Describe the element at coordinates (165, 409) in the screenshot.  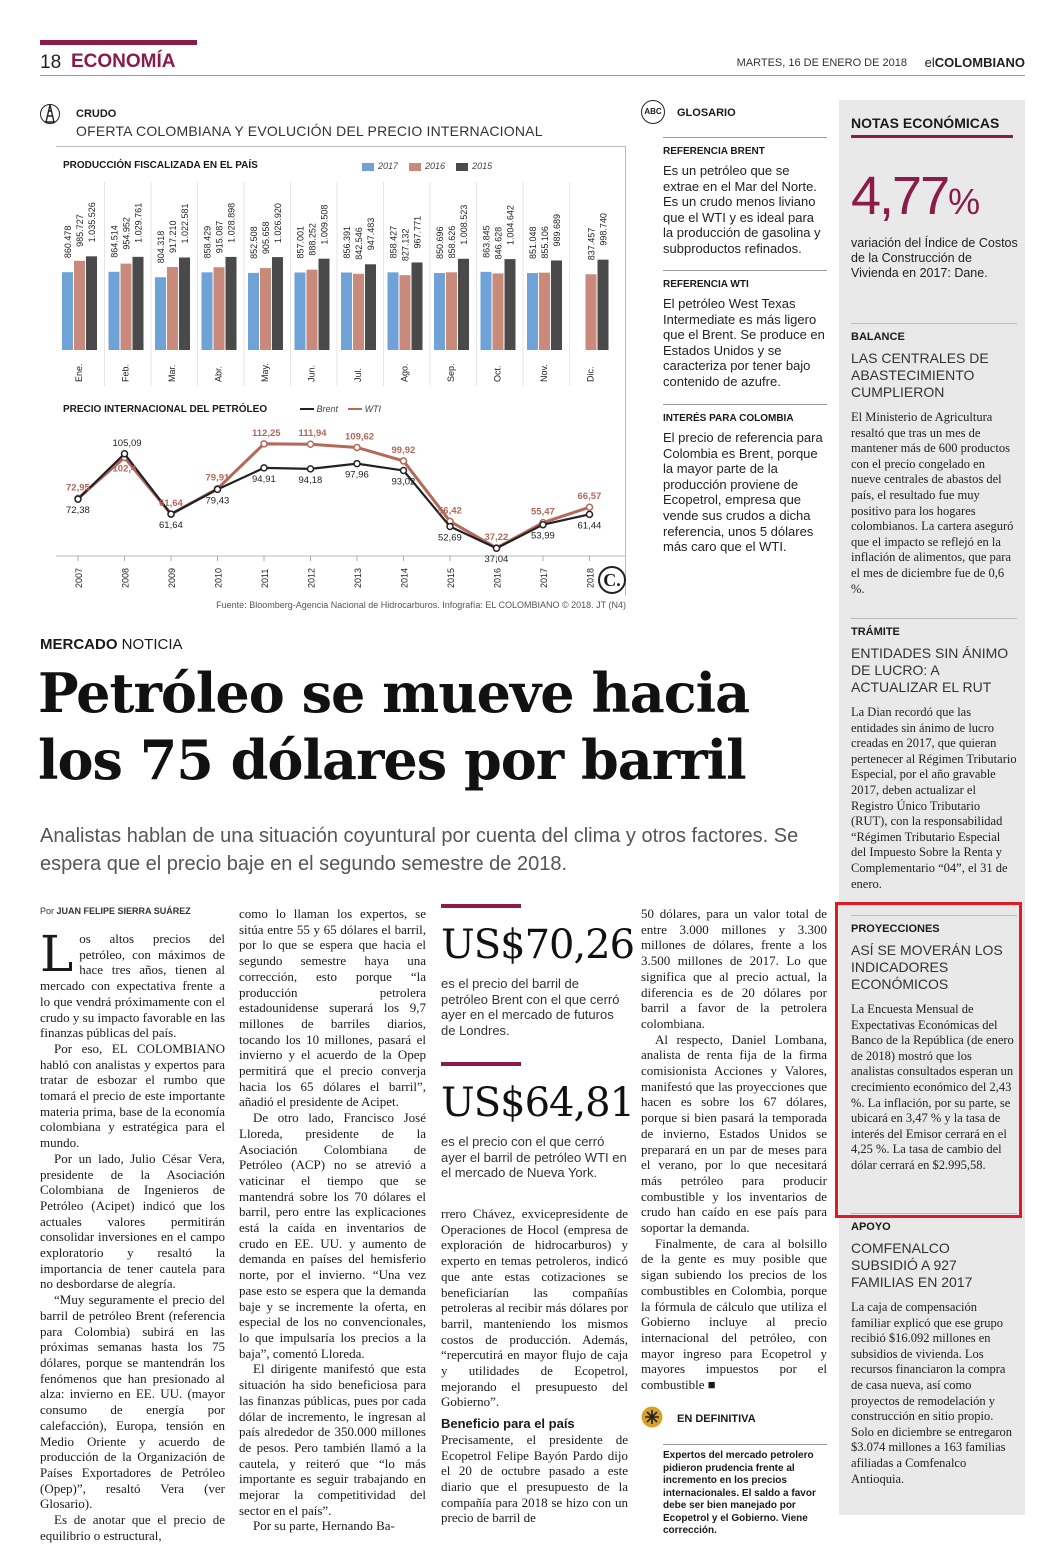
I see `price-chart-title: PRECIO INTERNACIONAL DEL PETRÓLEO` at that location.